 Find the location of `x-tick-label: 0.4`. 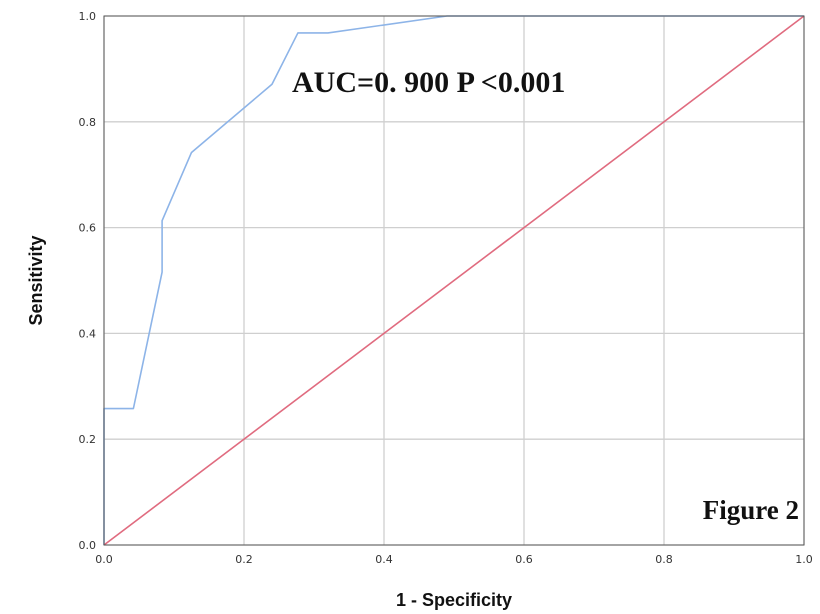

x-tick-label: 0.4 is located at coordinates (384, 559).